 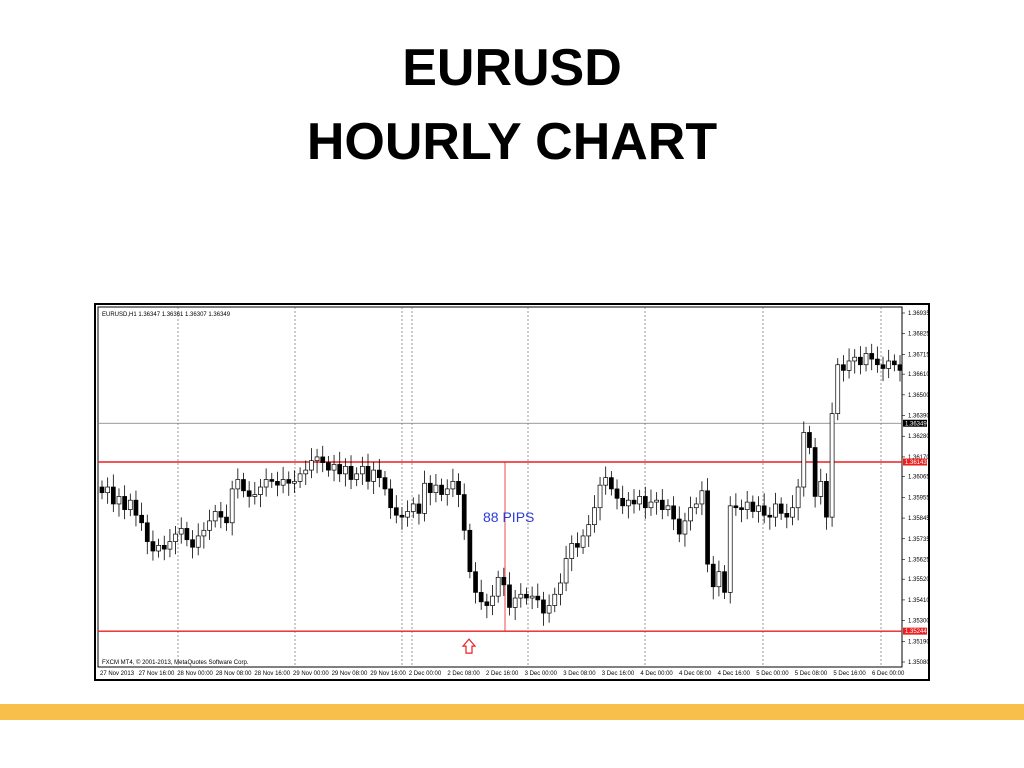 What do you see at coordinates (508, 517) in the screenshot?
I see `pips-annotation: 88 PIPS` at bounding box center [508, 517].